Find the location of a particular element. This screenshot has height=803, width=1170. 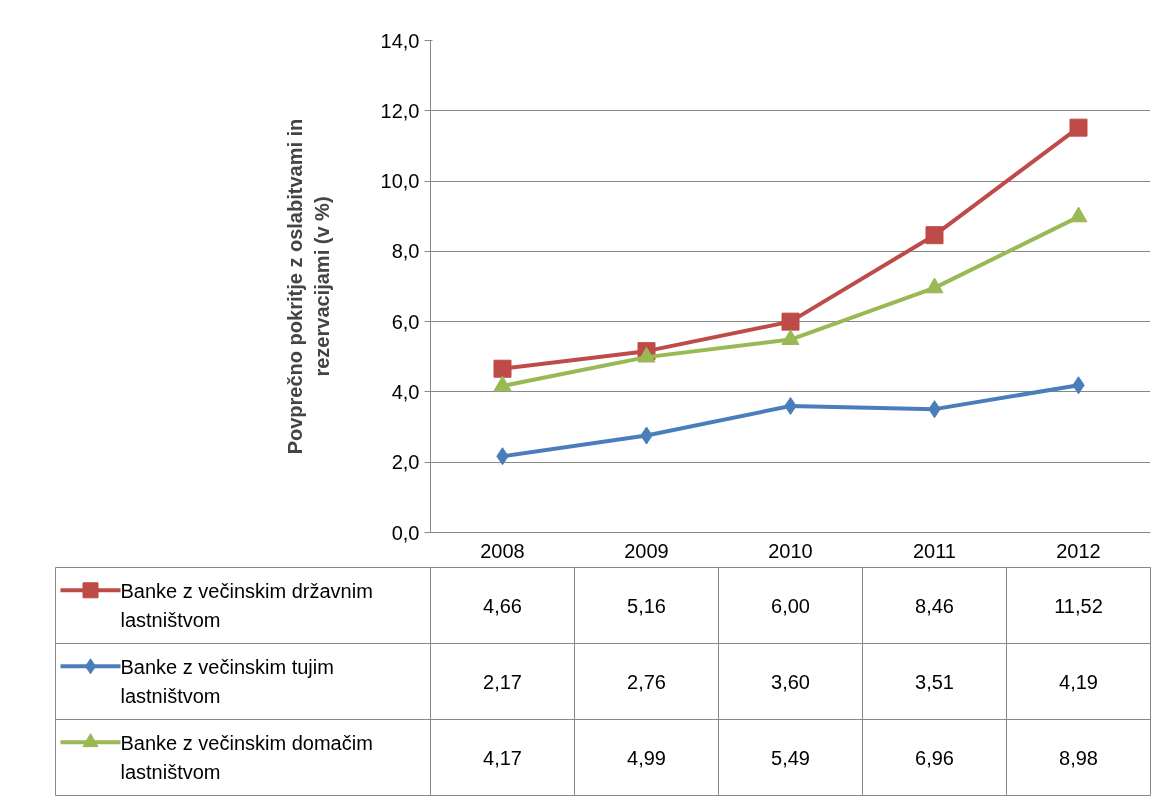

data-label: 5,49 is located at coordinates (790, 757).